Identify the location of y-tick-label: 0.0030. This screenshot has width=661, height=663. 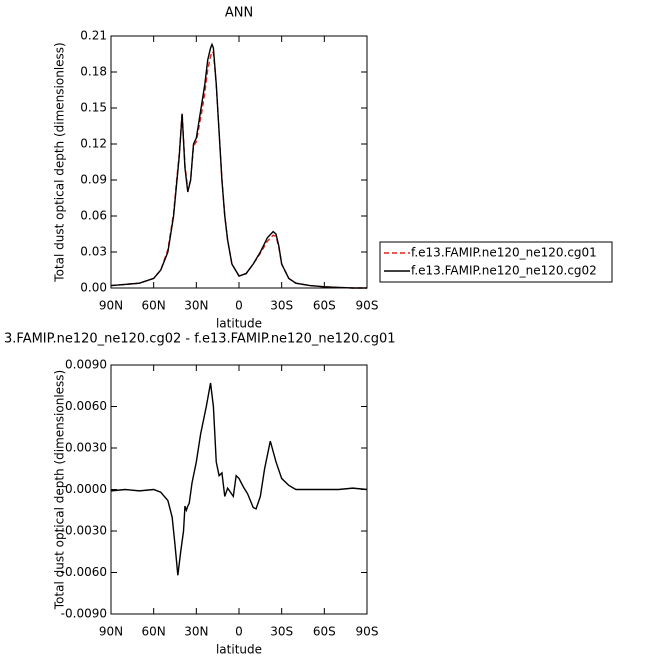
(86, 448).